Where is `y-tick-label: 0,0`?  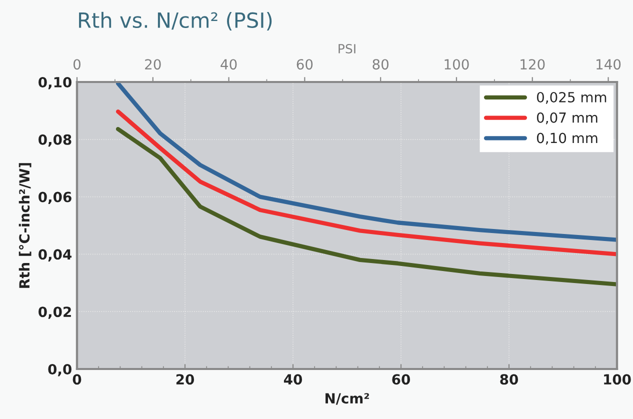 y-tick-label: 0,0 is located at coordinates (60, 370).